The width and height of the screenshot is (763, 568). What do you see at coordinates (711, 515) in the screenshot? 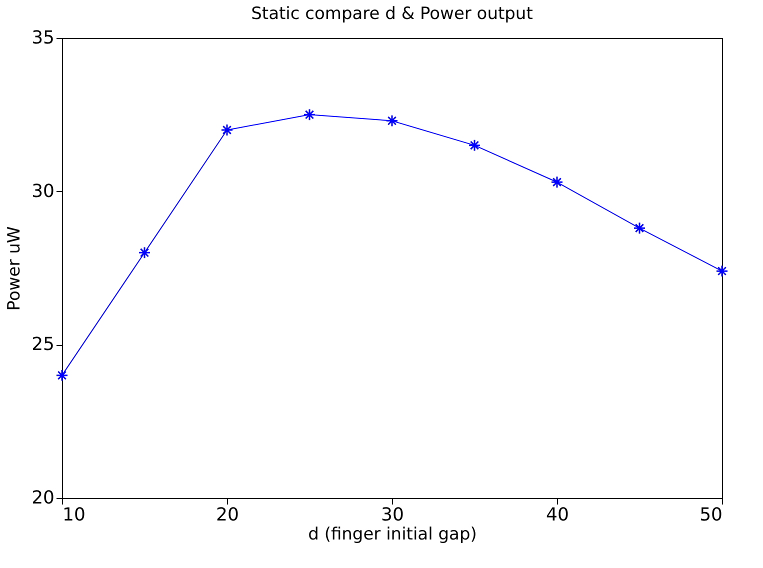
I see `x-tick-label: 50` at bounding box center [711, 515].